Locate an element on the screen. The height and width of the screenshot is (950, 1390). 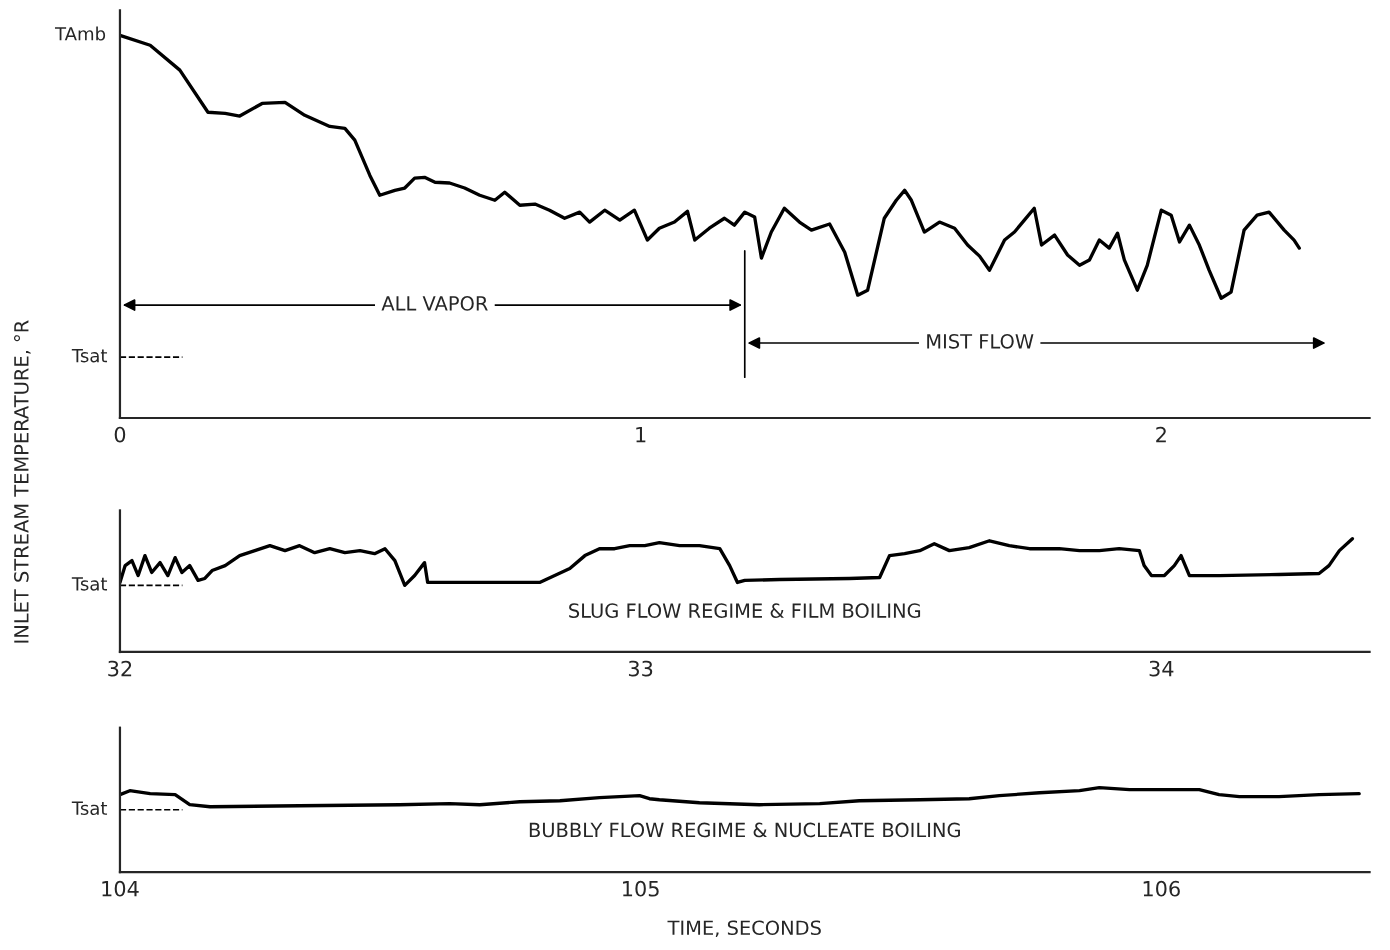
annotation: SLUG FLOW REGIME & FILM BOILING is located at coordinates (745, 610).